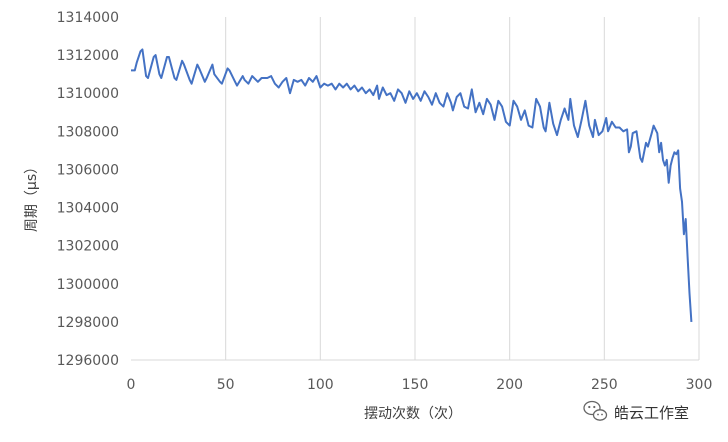 This screenshot has width=728, height=442. I want to click on y-tick-label: 1312000, so click(88, 56).